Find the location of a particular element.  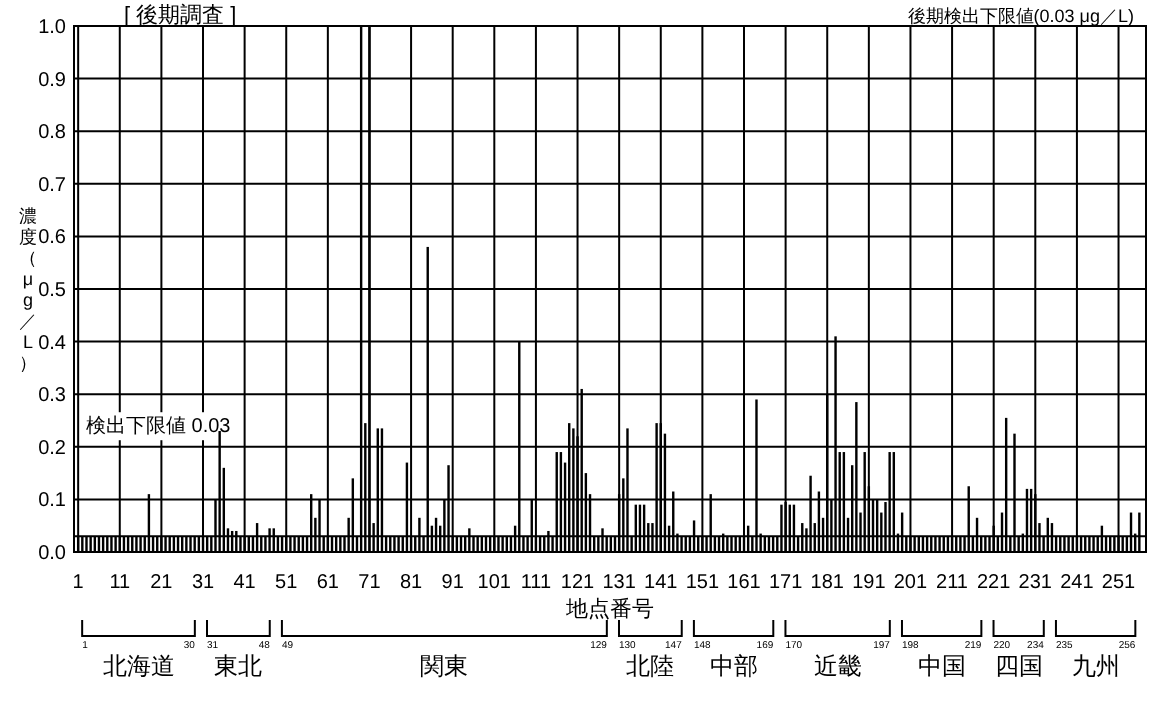

y-tick-label: 0.3 is located at coordinates (52, 396).